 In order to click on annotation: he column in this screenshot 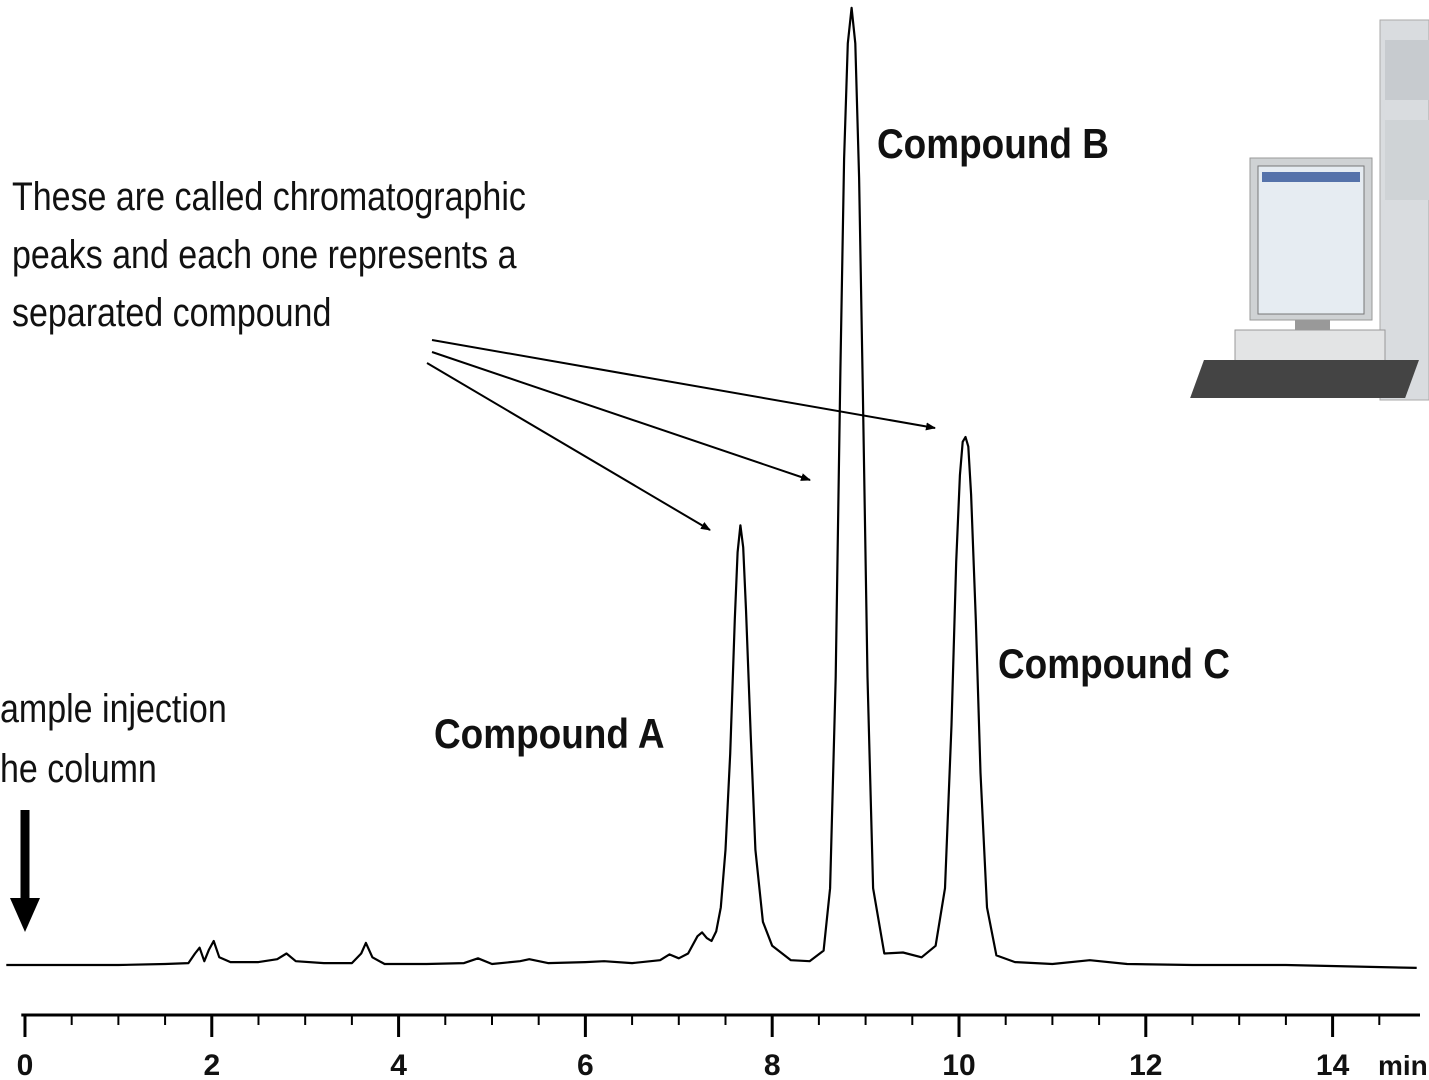, I will do `click(78, 767)`.